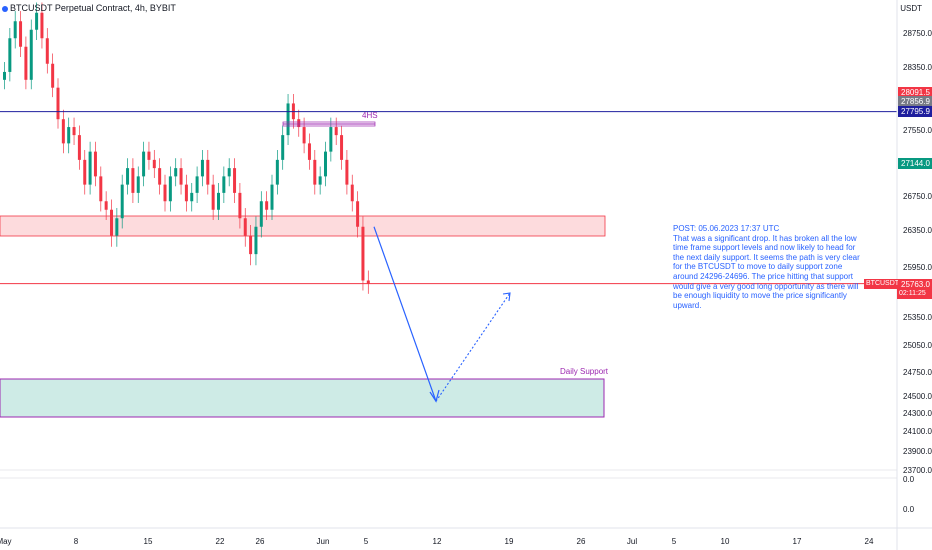  Describe the element at coordinates (915, 284) in the screenshot. I see `current-price-tag: 25763.0` at that location.